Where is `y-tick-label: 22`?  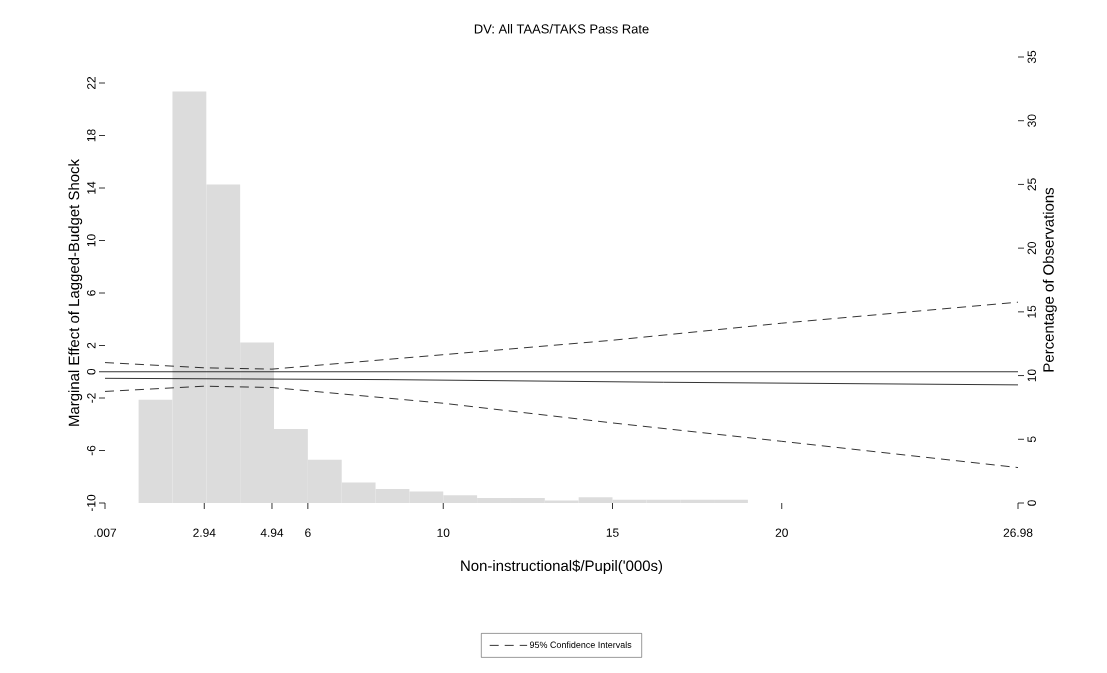
y-tick-label: 22 is located at coordinates (91, 83).